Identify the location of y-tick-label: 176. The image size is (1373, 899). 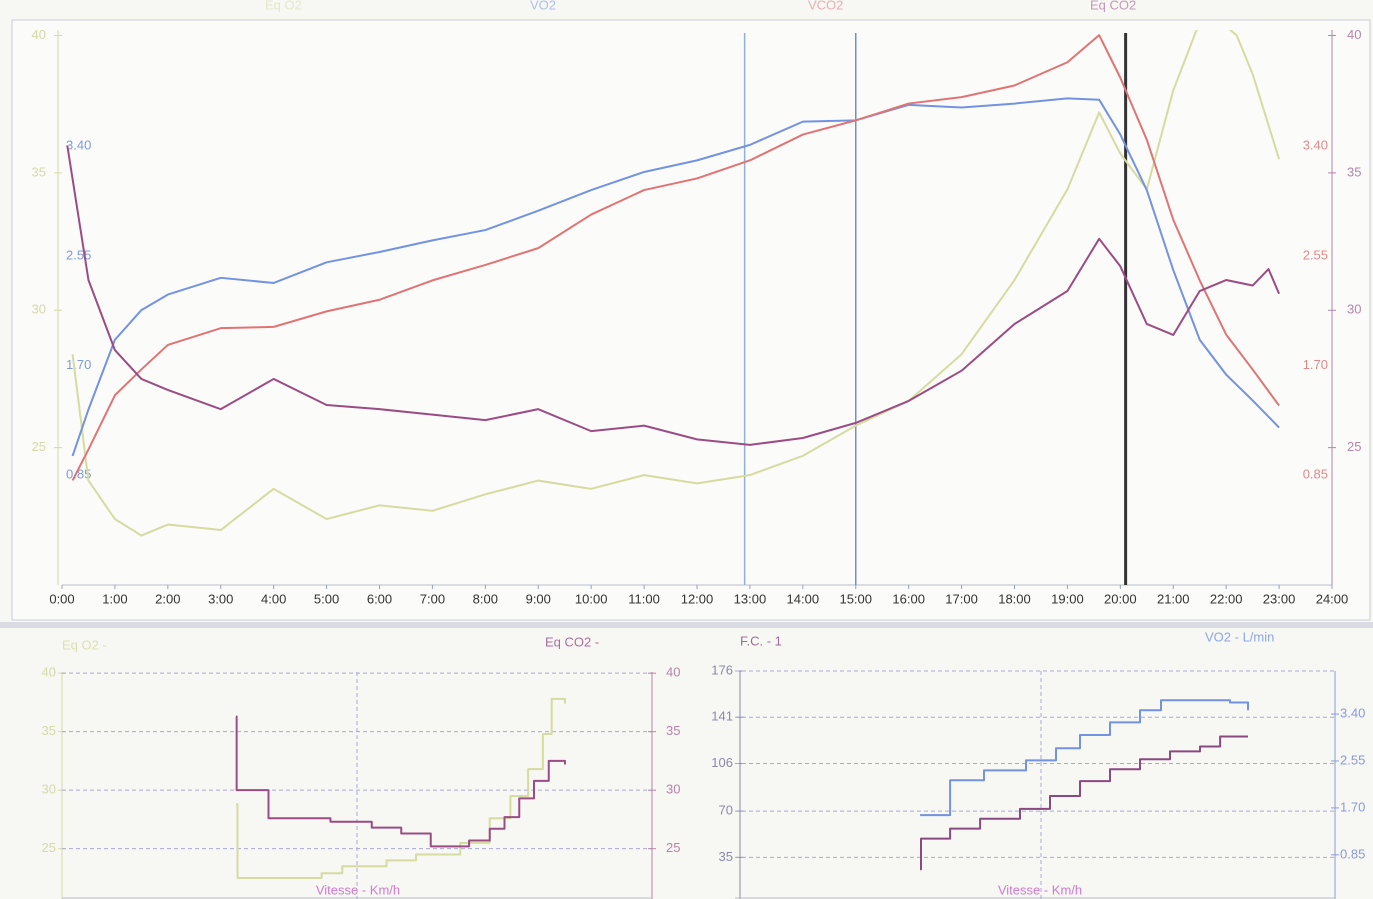
(722, 669).